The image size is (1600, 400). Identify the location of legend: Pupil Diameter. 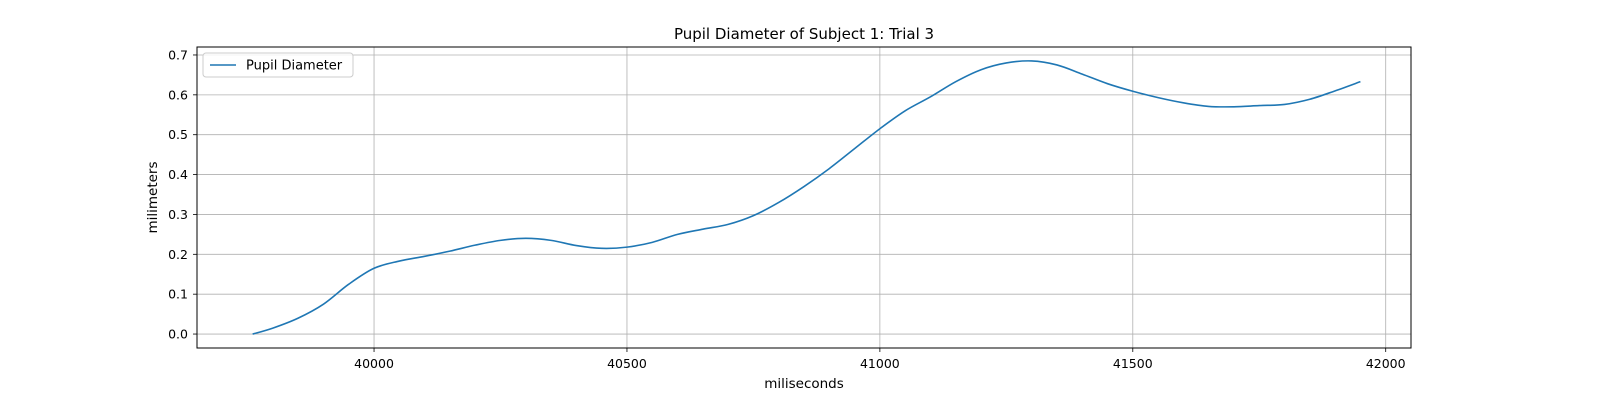
(278, 65).